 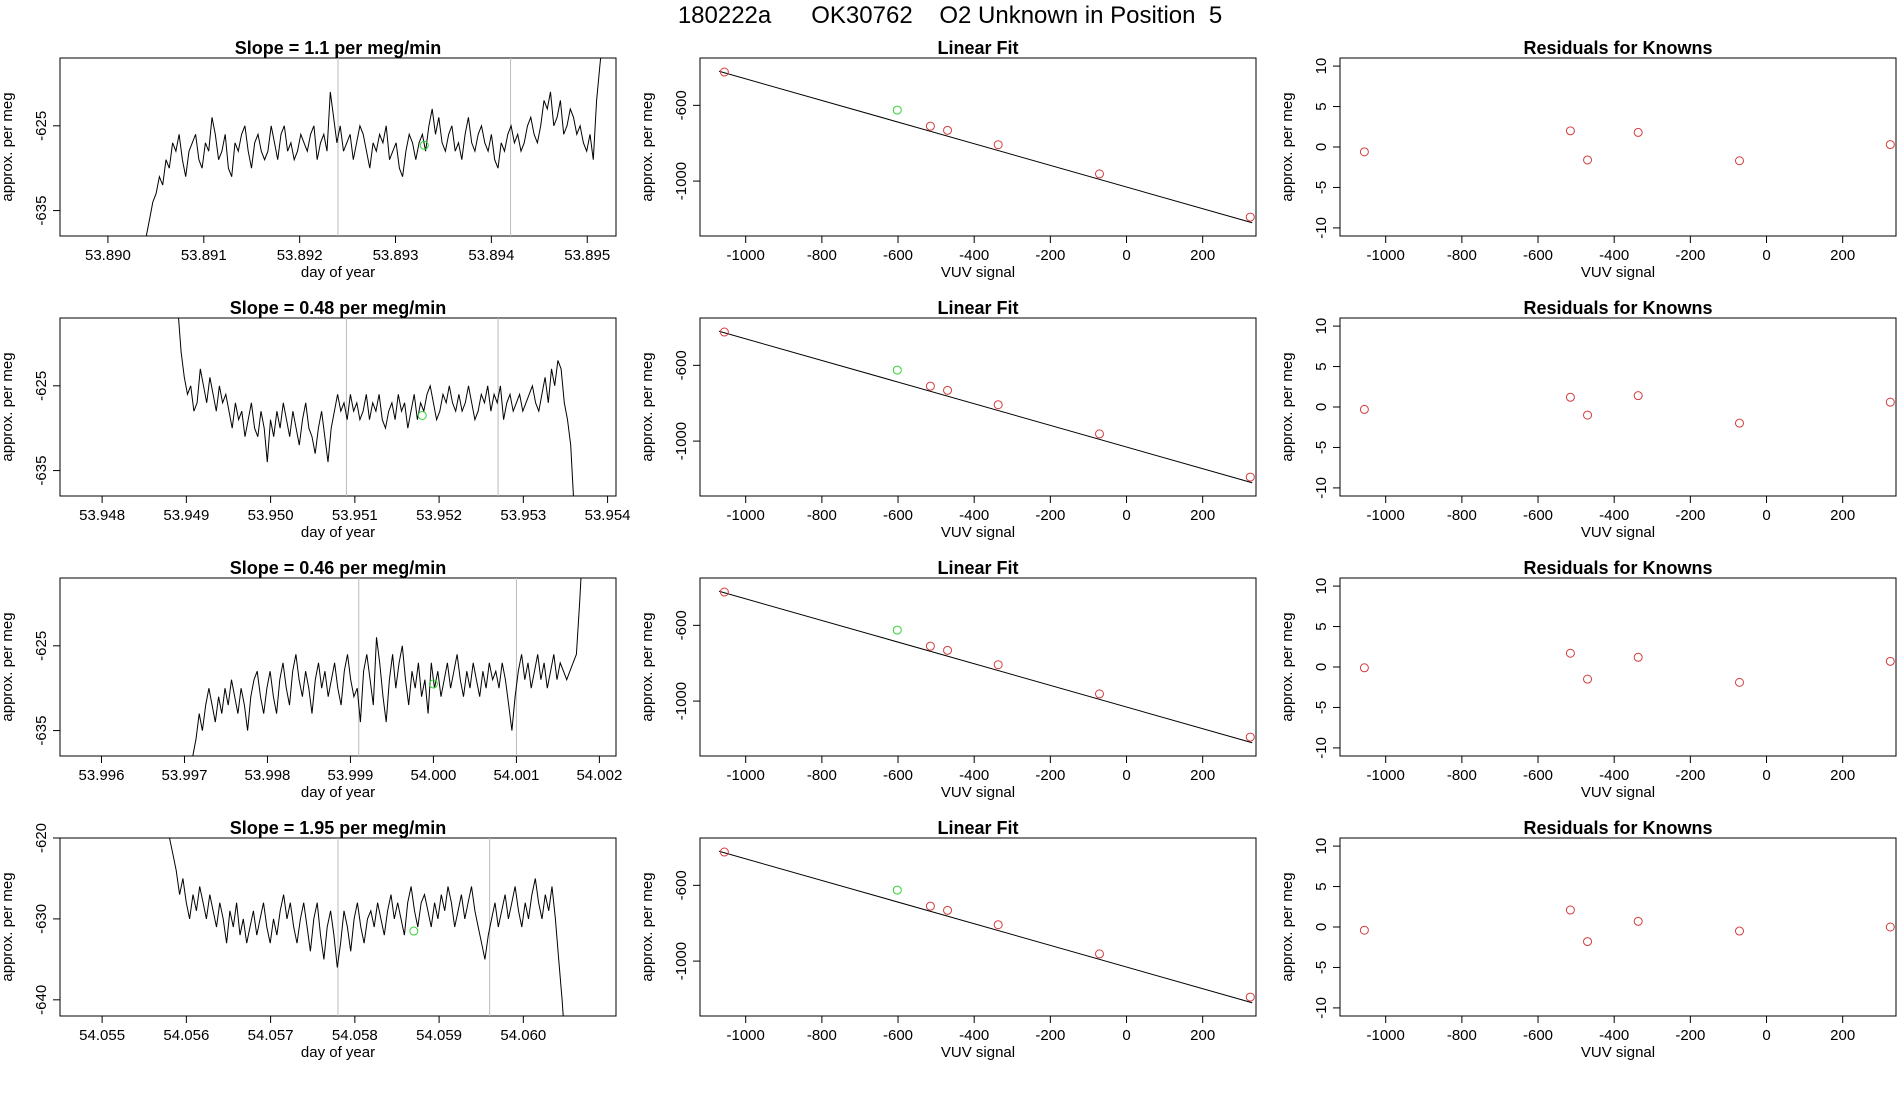 What do you see at coordinates (108, 255) in the screenshot?
I see `x-tick-label: 53.890` at bounding box center [108, 255].